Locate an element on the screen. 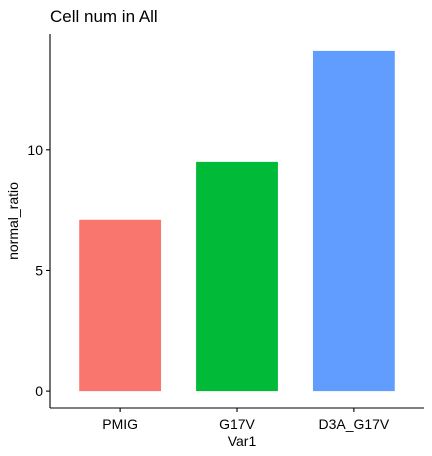 This screenshot has height=456, width=432. x-tick-label: D3A_G17V is located at coordinates (353, 424).